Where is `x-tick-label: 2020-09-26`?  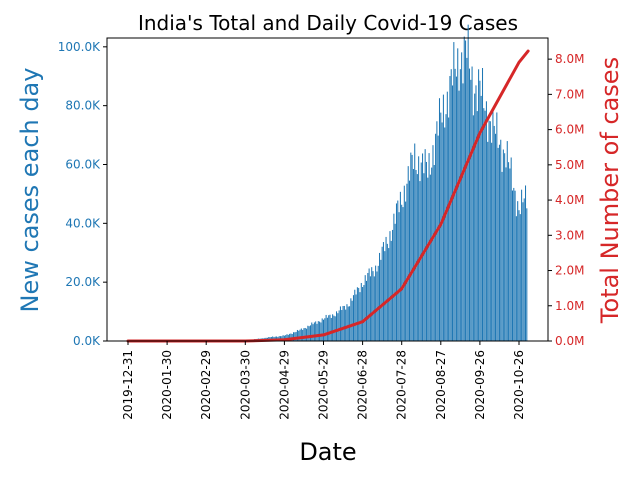 x-tick-label: 2020-09-26 is located at coordinates (480, 385).